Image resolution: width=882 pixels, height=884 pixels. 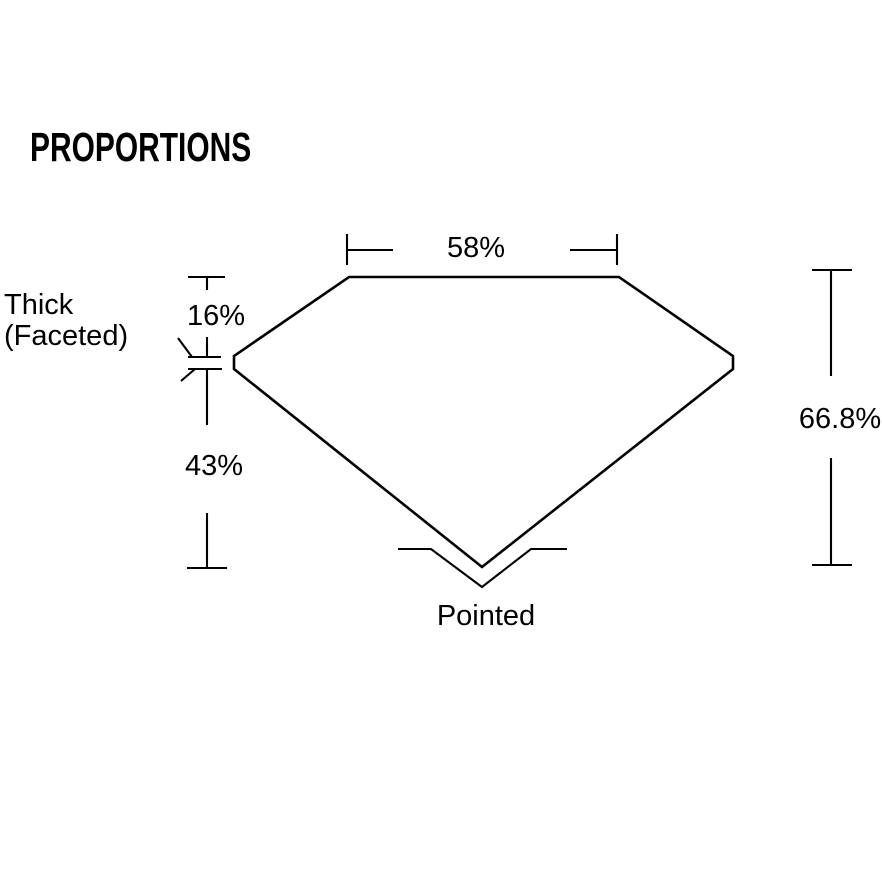 I want to click on table-width-dimension, so click(x=482, y=249).